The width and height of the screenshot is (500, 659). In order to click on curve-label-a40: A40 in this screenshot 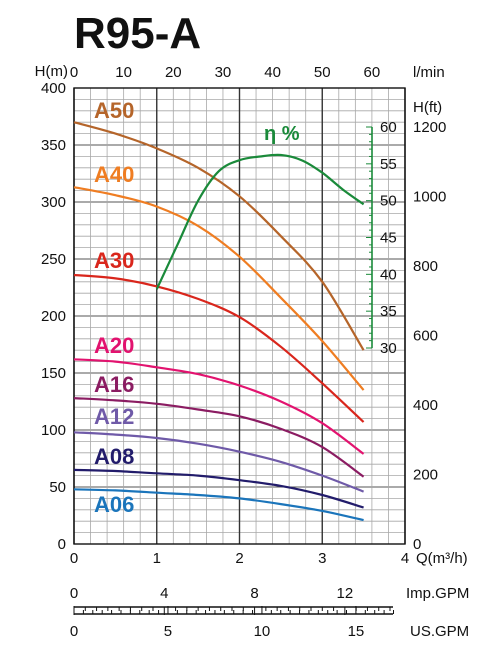, I will do `click(114, 174)`.